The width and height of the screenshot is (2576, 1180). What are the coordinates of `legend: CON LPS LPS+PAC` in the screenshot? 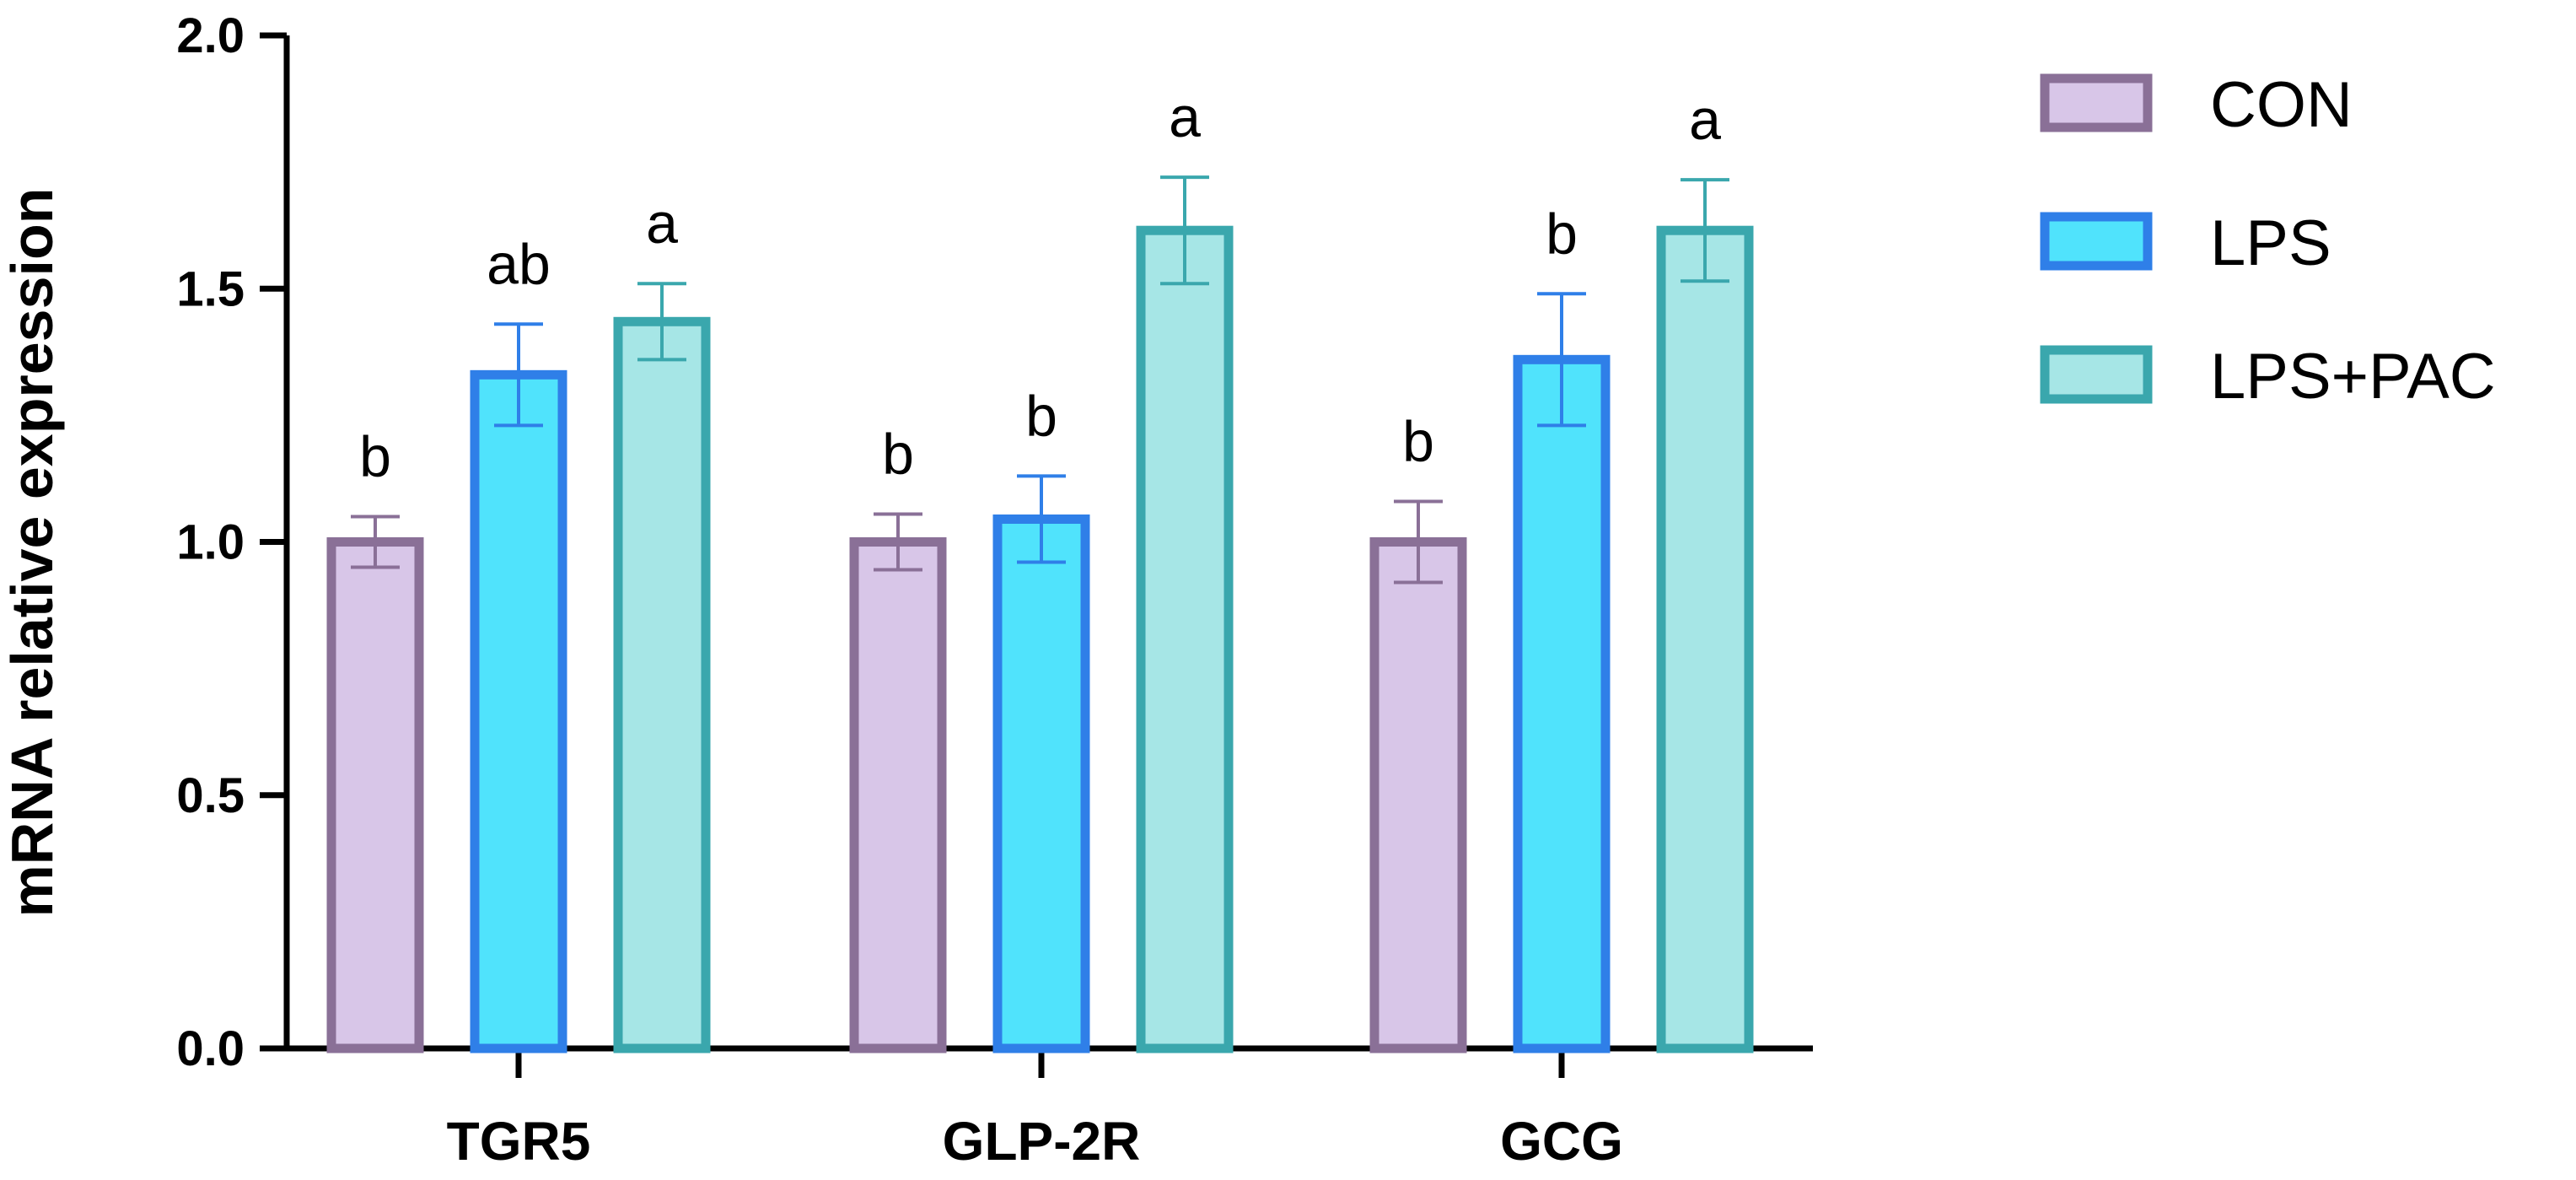 It's located at (2268, 240).